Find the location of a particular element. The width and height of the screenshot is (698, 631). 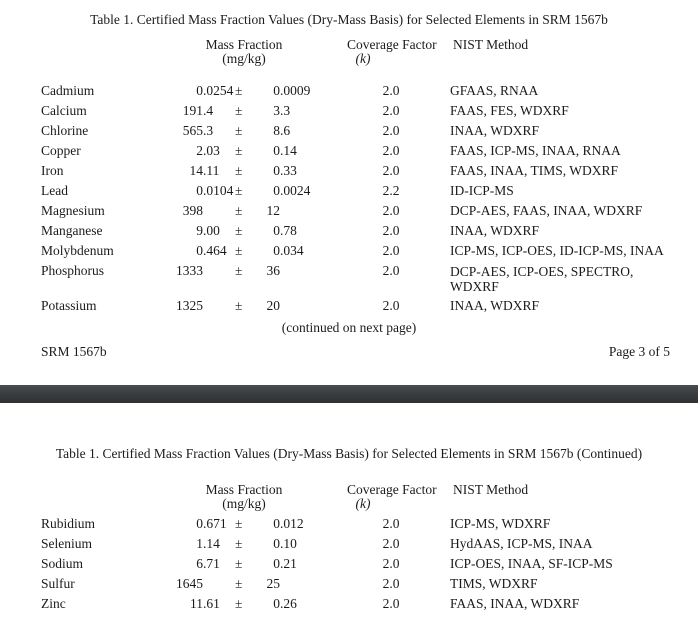

table-row: Chlorine 565.3 ±8.6 2.0 INAA, WDXRF is located at coordinates (349, 131).